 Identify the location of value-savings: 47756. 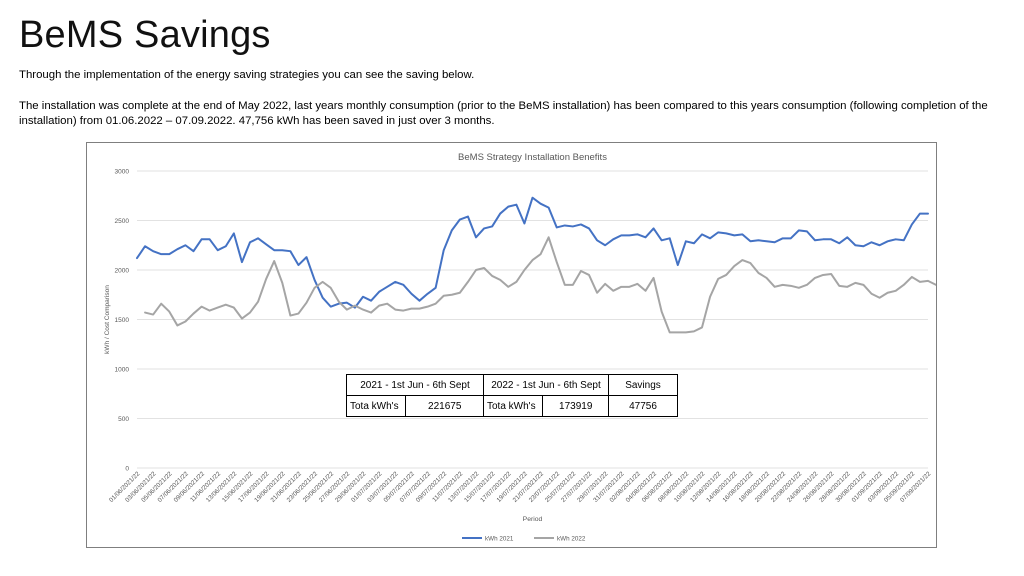
(643, 406).